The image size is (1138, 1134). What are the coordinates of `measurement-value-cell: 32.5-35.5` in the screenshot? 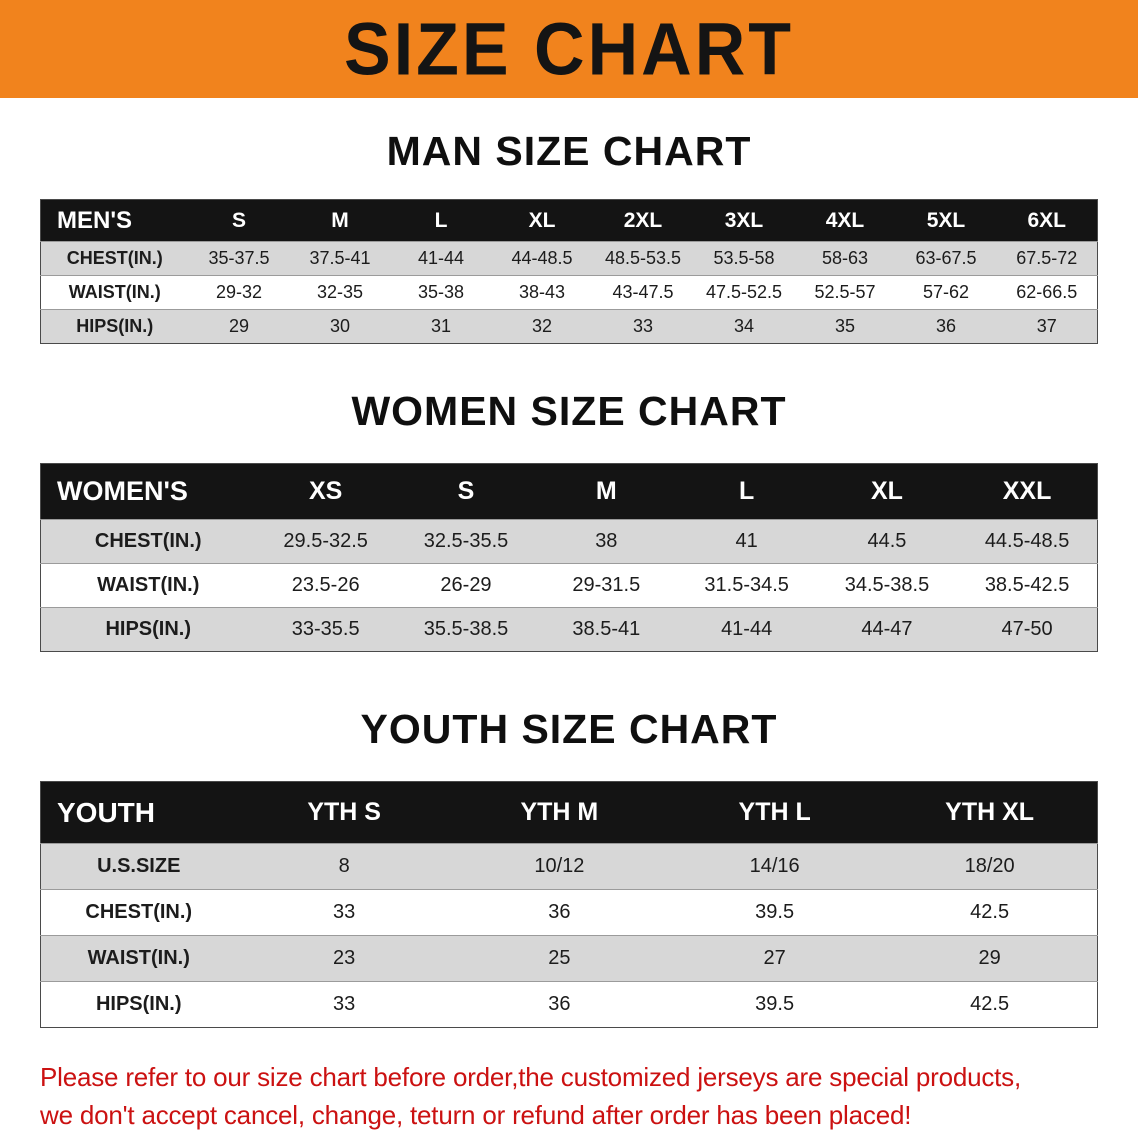 It's located at (466, 541).